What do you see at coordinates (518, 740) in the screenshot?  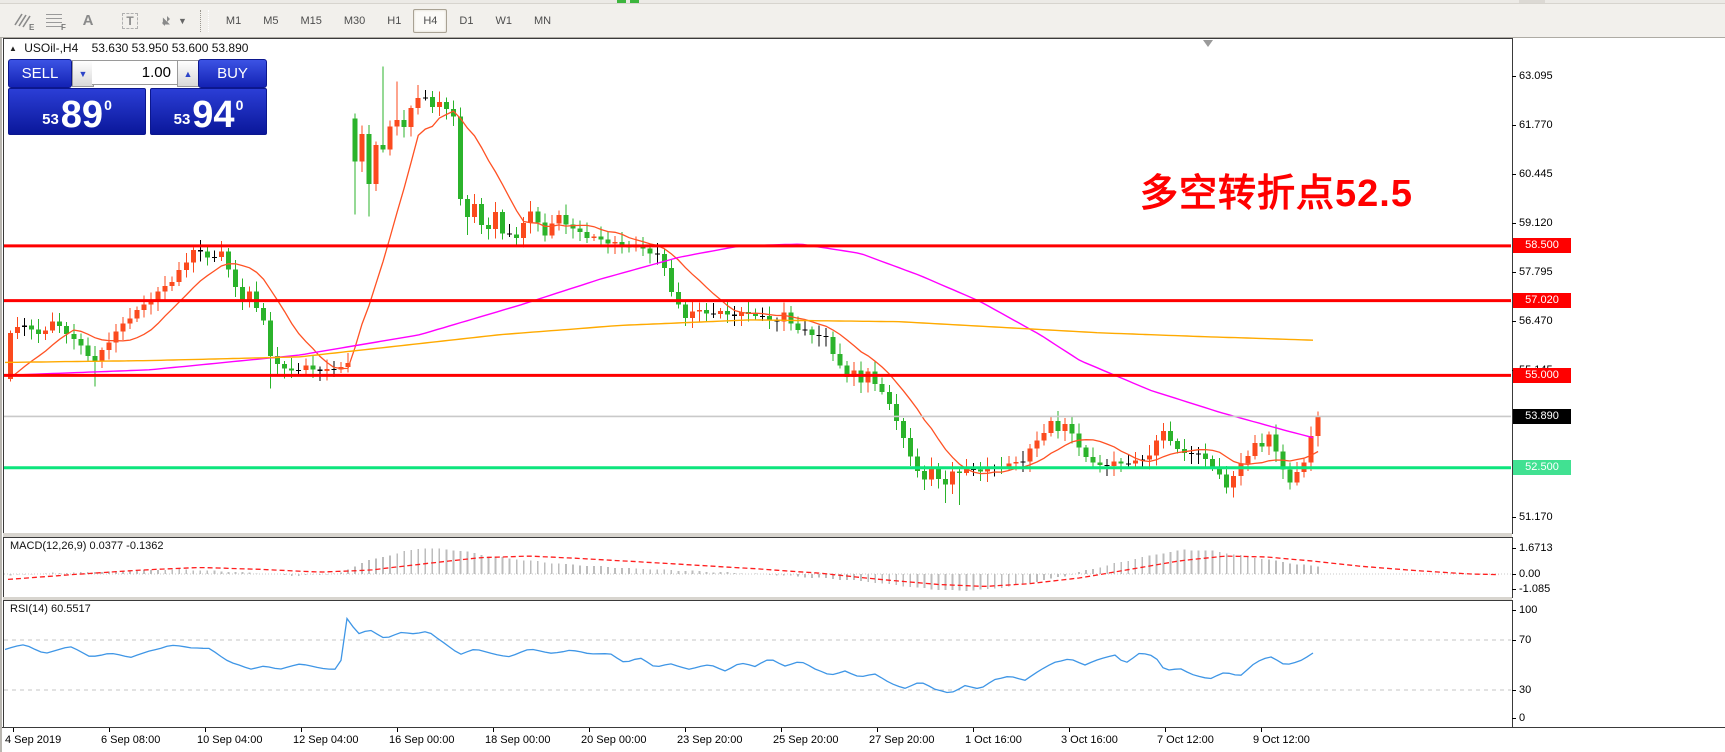 I see `time-axis-label: 18 Sep 00:00` at bounding box center [518, 740].